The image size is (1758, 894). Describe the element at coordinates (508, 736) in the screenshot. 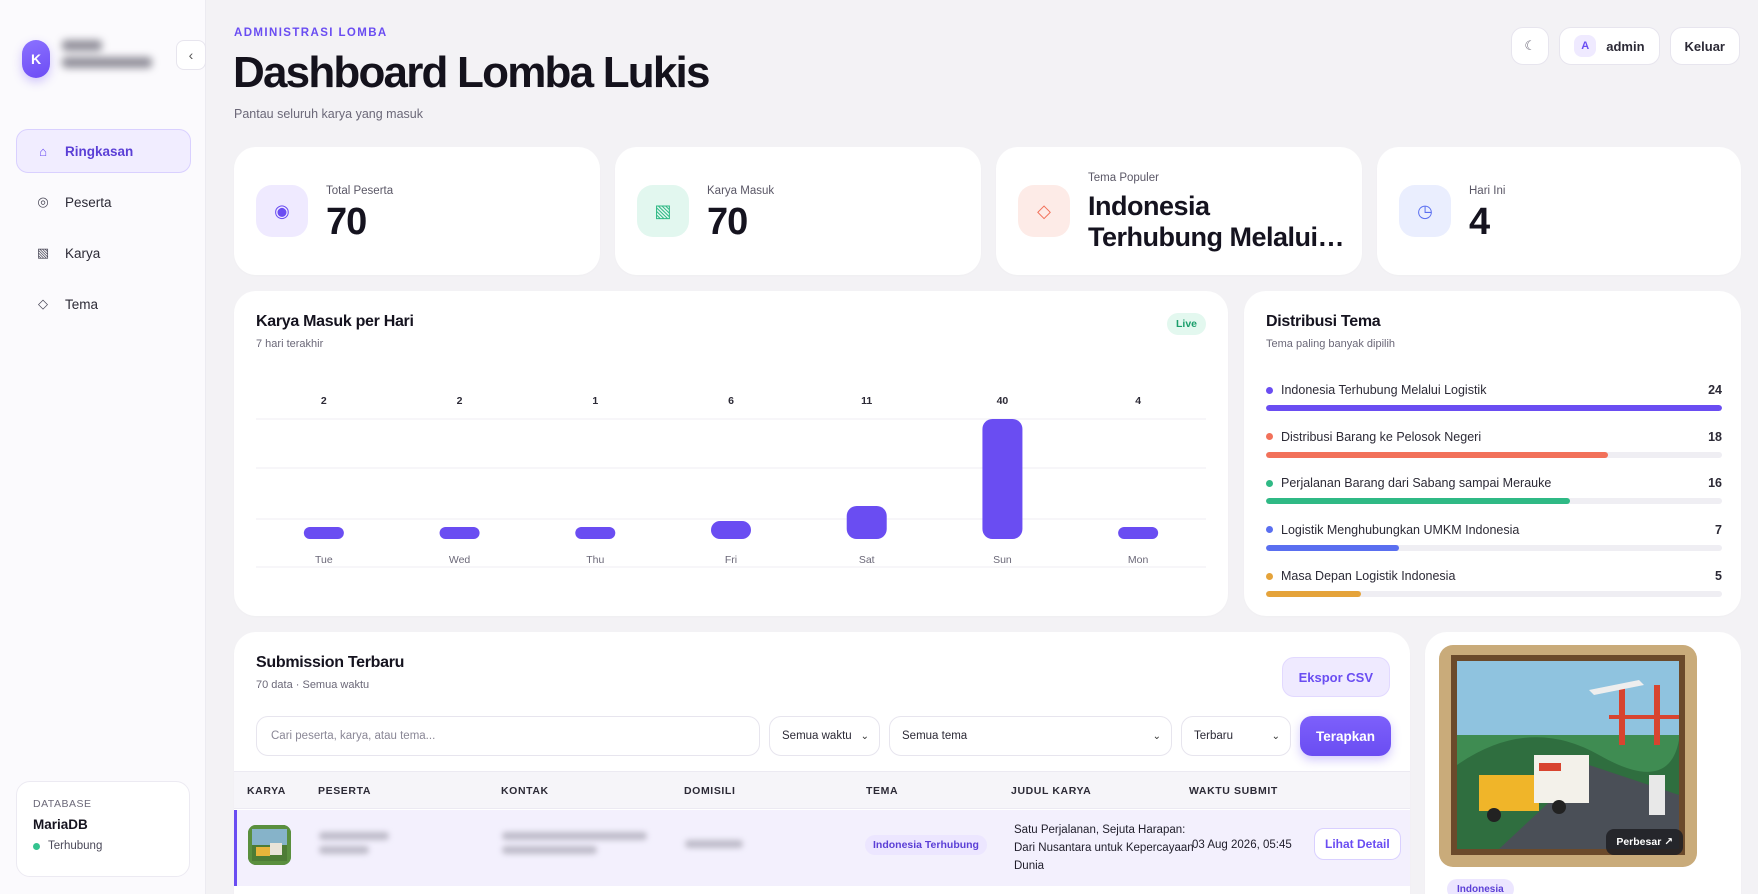

I see `search-input` at that location.